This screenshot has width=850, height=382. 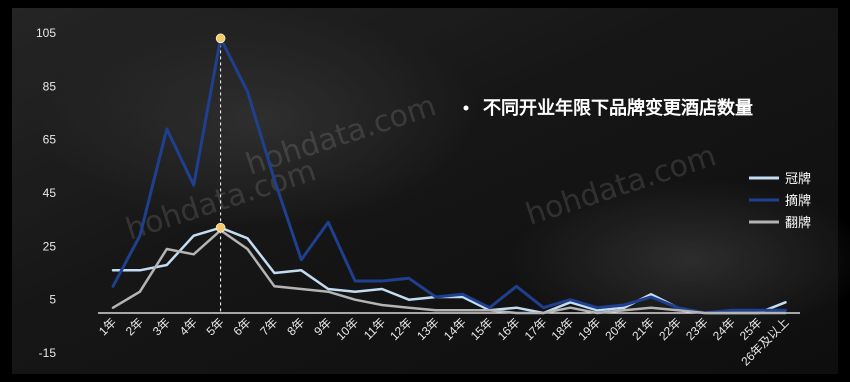 What do you see at coordinates (46, 33) in the screenshot?
I see `y-tick-label: 105` at bounding box center [46, 33].